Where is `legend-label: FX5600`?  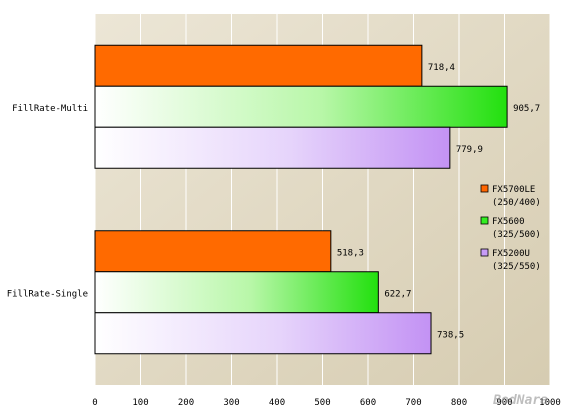 legend-label: FX5600 is located at coordinates (508, 222).